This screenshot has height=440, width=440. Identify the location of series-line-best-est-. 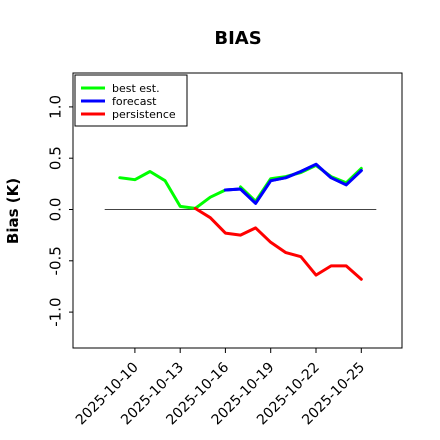
(172, 190).